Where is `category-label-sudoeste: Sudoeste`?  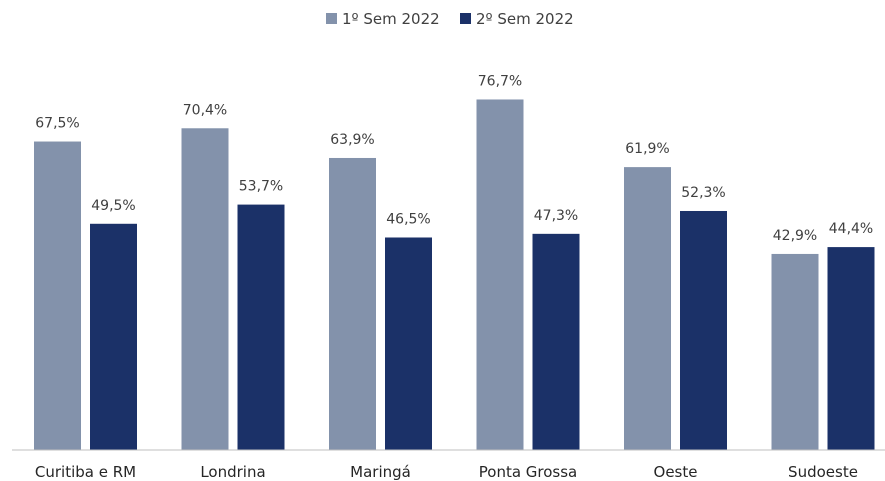 category-label-sudoeste: Sudoeste is located at coordinates (823, 472).